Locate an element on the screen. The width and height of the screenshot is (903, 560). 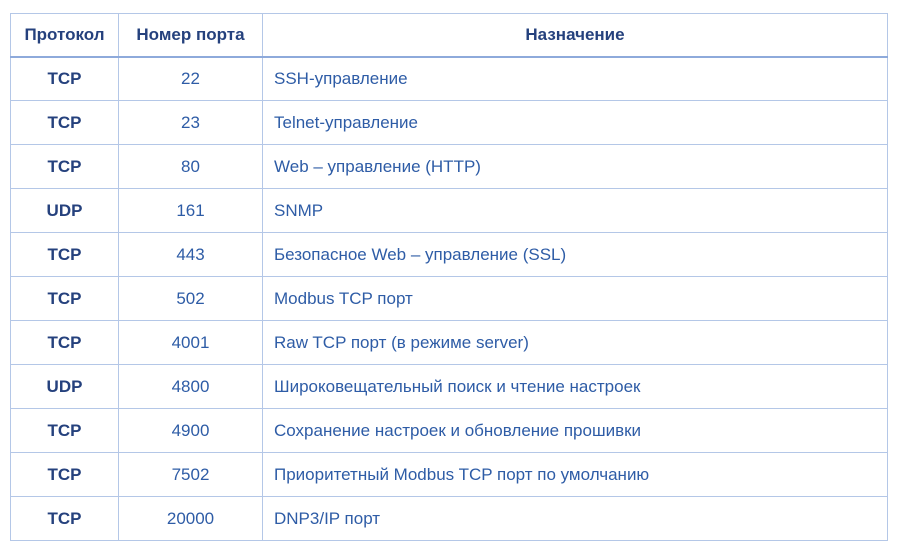
table-row: TCP 502 Modbus TCP порт is located at coordinates (449, 298).